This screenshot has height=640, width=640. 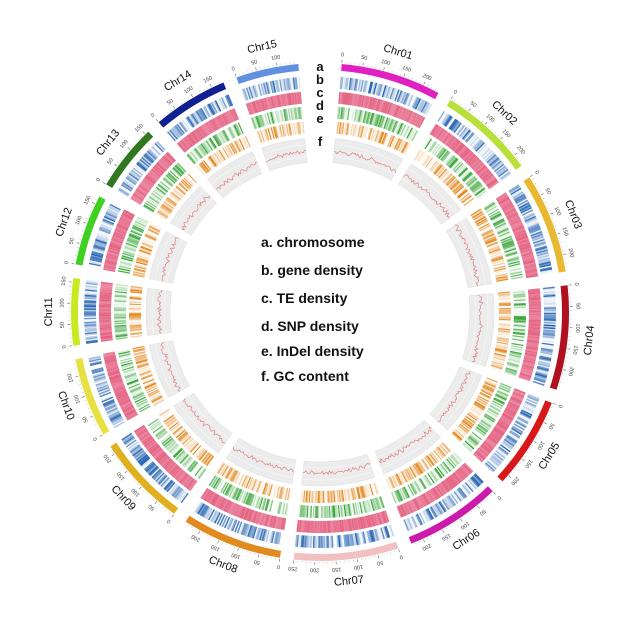 What do you see at coordinates (152, 507) in the screenshot?
I see `tick-label: 50` at bounding box center [152, 507].